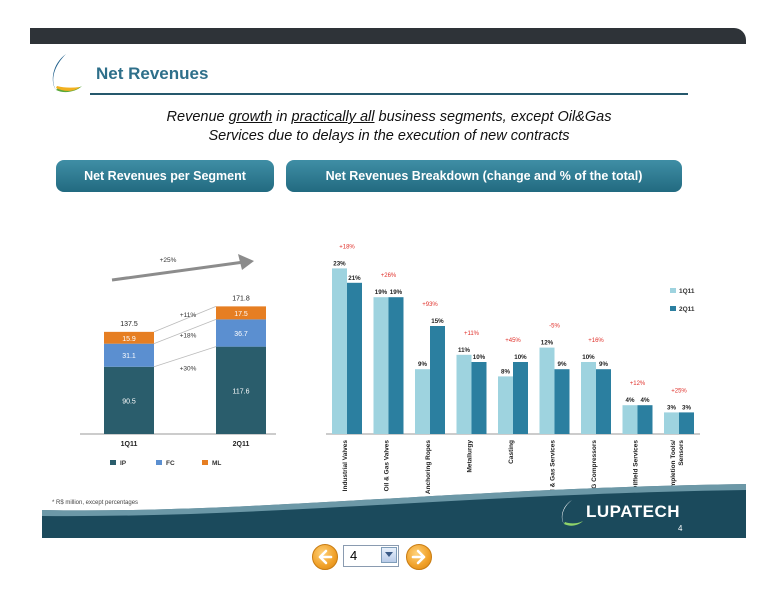 This screenshot has height=600, width=776. What do you see at coordinates (205, 462) in the screenshot?
I see `legend-swatch-ml` at bounding box center [205, 462].